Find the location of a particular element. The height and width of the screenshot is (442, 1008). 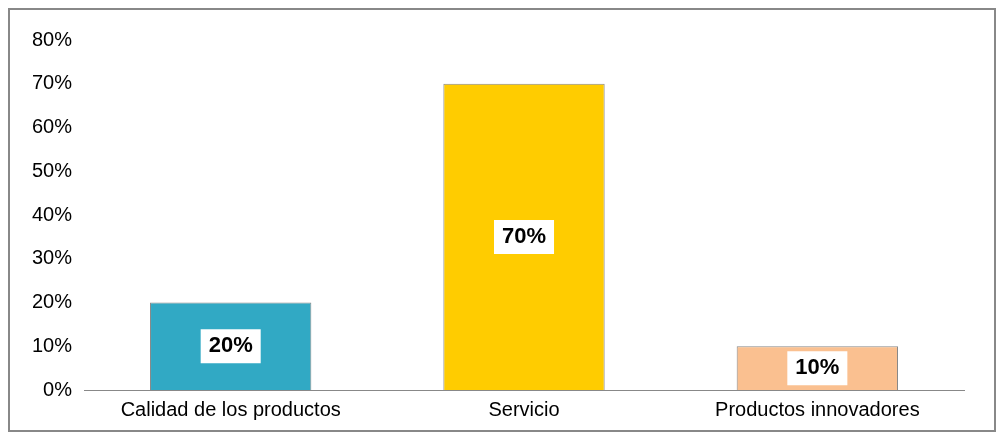

data-label: 10% is located at coordinates (817, 367).